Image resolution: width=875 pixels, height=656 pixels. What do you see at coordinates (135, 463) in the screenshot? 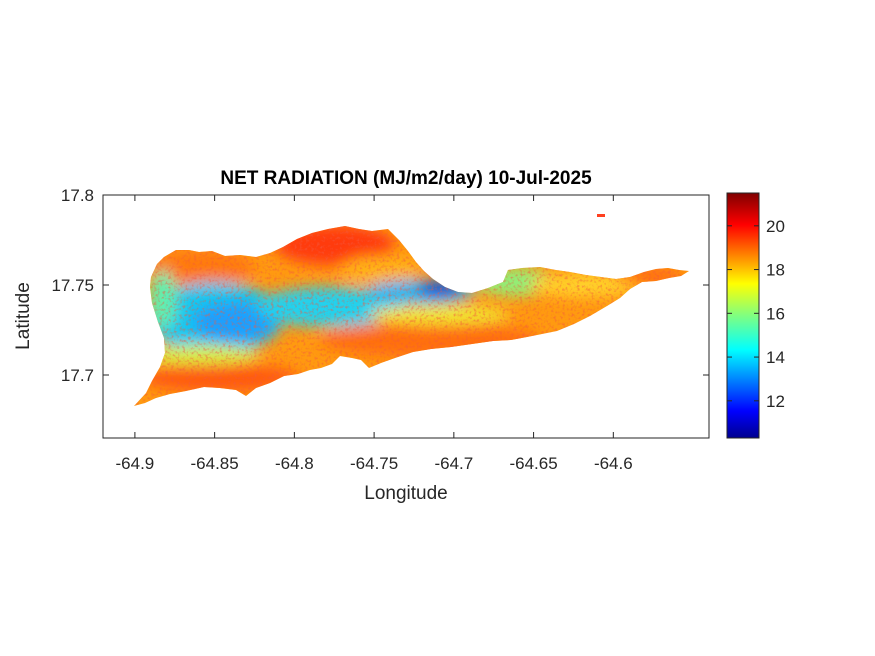
I see `x-tick-label: -64.9` at bounding box center [135, 463].